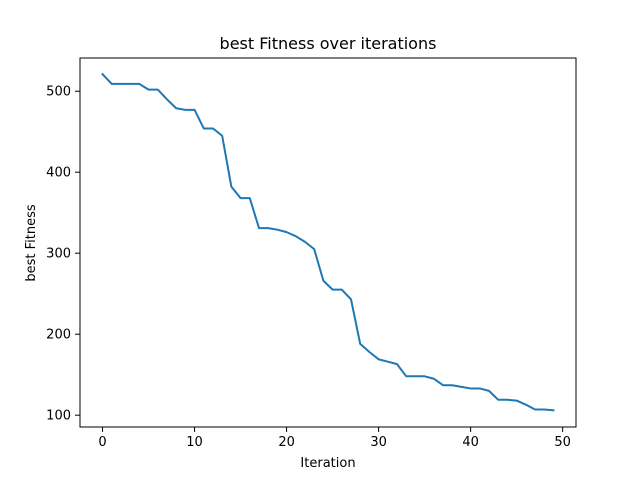 The width and height of the screenshot is (640, 480). I want to click on x-tick-label-4: 40, so click(470, 442).